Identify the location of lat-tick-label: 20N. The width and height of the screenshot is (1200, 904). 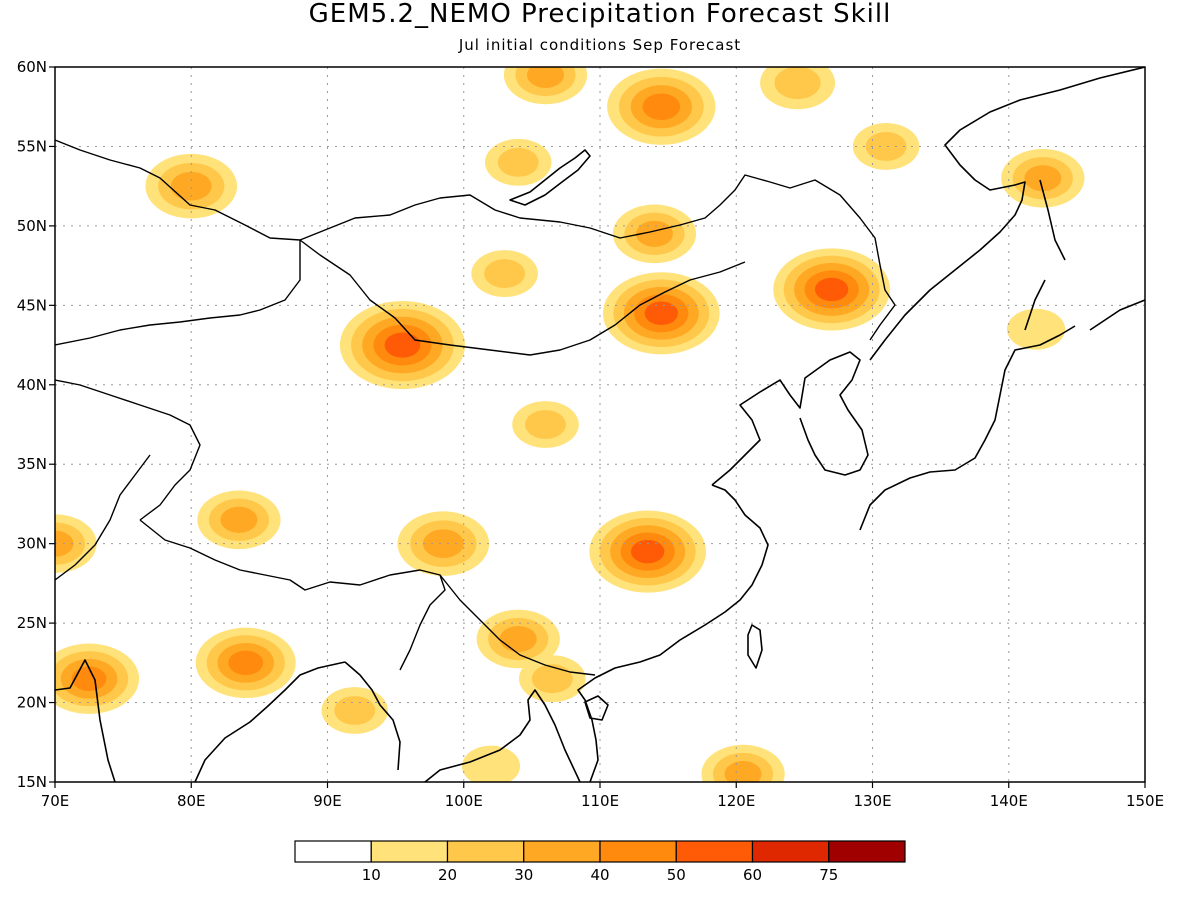
(32, 703).